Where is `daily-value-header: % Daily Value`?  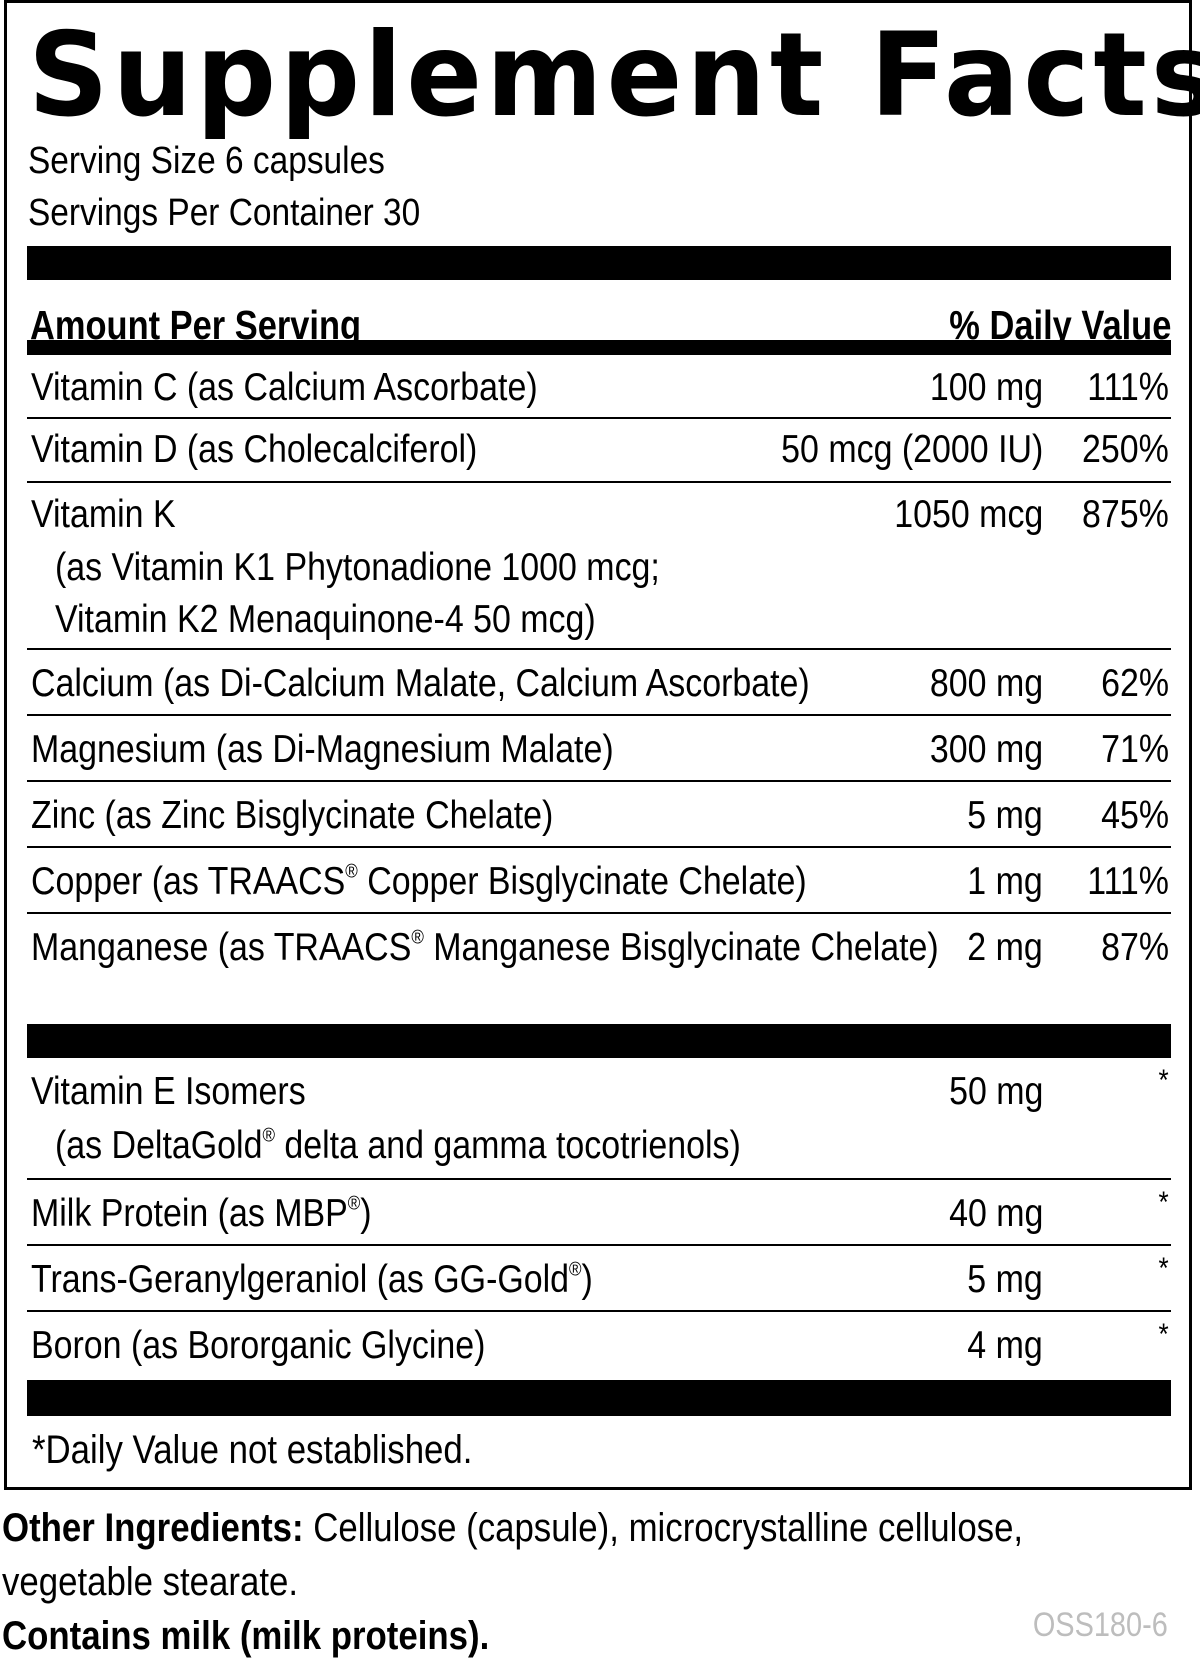
daily-value-header: % Daily Value is located at coordinates (1059, 325).